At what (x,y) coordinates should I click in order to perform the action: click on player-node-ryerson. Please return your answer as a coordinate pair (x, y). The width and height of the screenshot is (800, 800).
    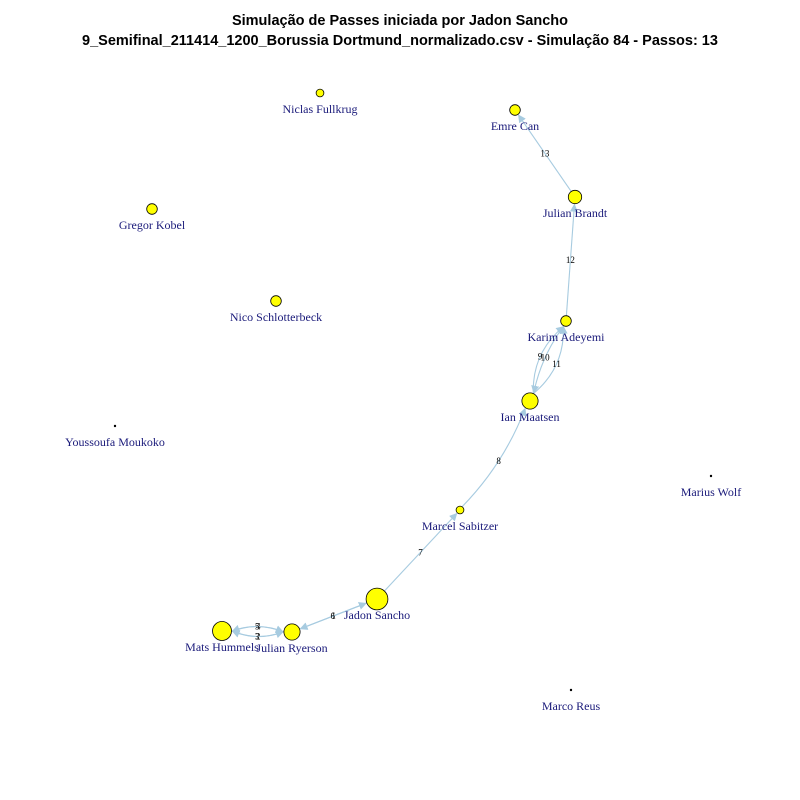
    Looking at the image, I should click on (292, 632).